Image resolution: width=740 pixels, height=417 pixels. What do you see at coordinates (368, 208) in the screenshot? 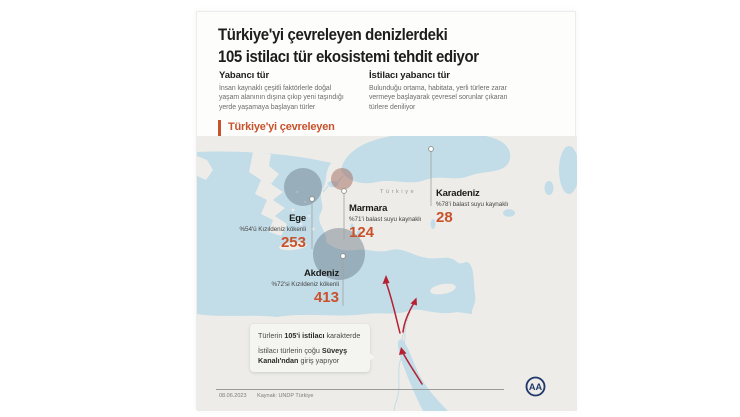
I see `sea-name: Marmara` at bounding box center [368, 208].